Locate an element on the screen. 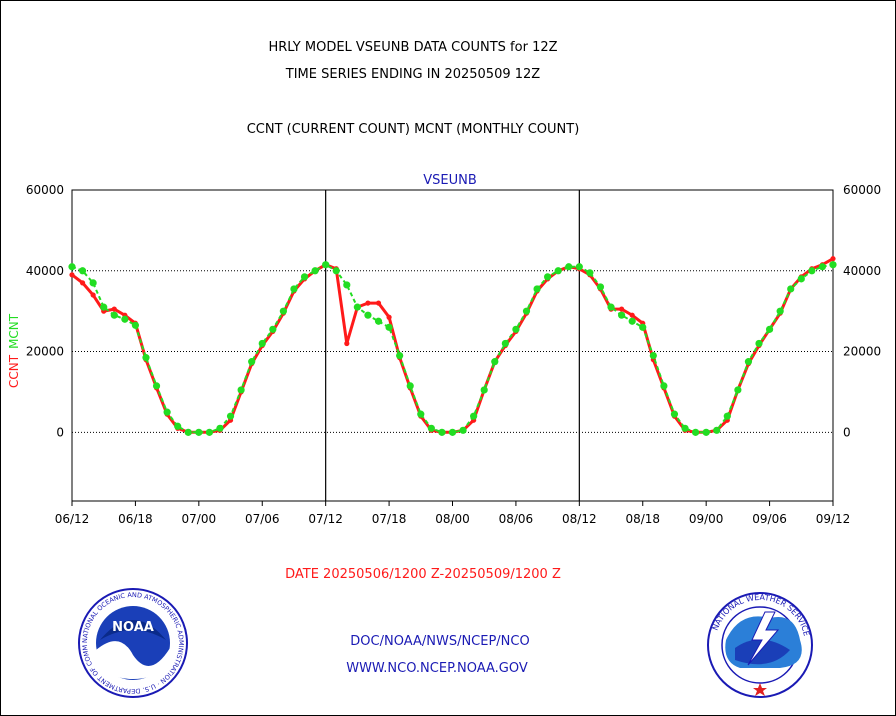 The width and height of the screenshot is (896, 716). x-tick-label: 07/06 is located at coordinates (262, 519).